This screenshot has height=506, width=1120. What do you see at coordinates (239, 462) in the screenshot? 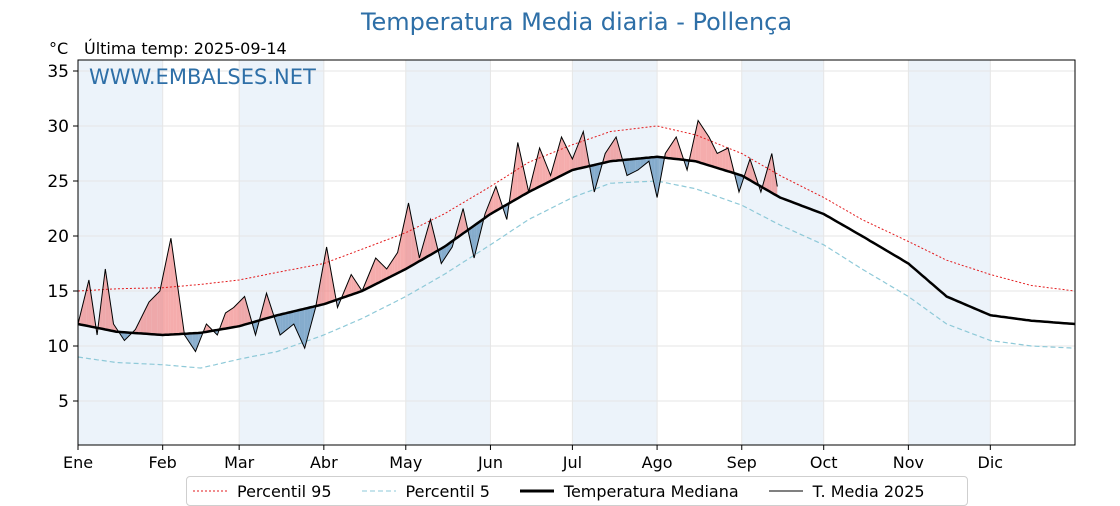
I see `x-tick-label: Mar` at bounding box center [239, 462].